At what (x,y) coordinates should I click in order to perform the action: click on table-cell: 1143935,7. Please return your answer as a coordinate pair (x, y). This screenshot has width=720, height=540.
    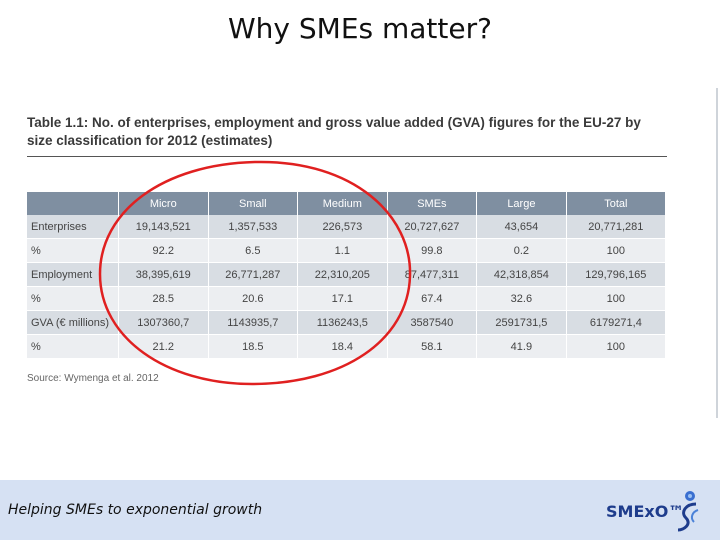
    Looking at the image, I should click on (253, 322).